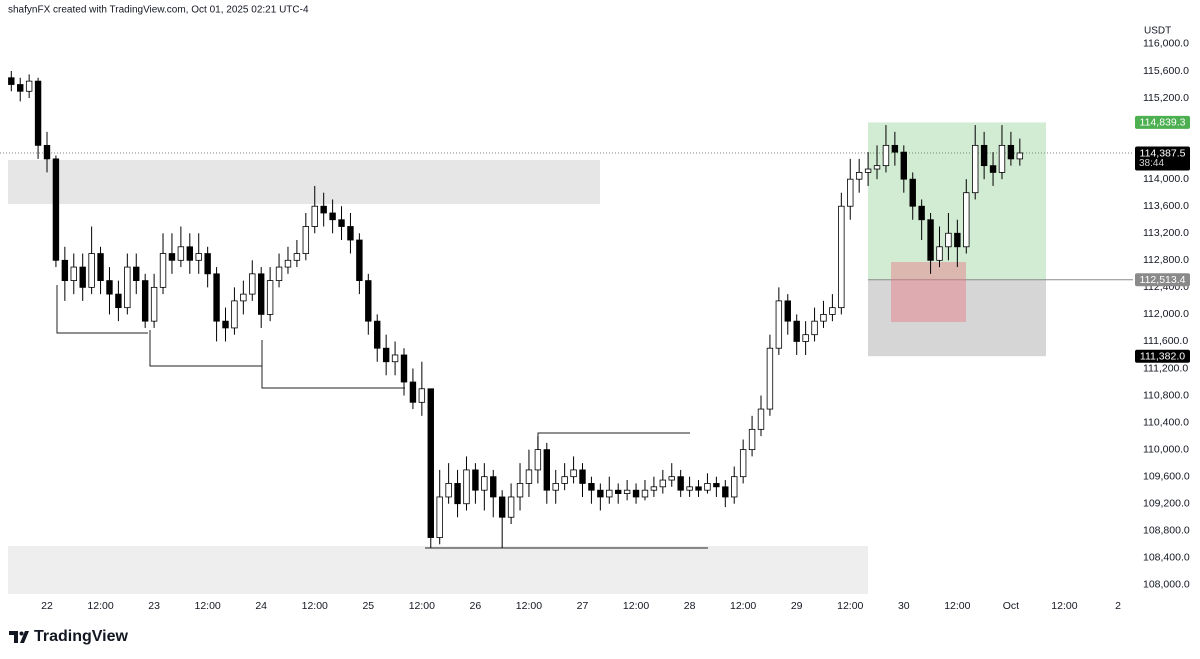 The height and width of the screenshot is (659, 1200). Describe the element at coordinates (1166, 422) in the screenshot. I see `y-tick-label: 110,400.0` at that location.